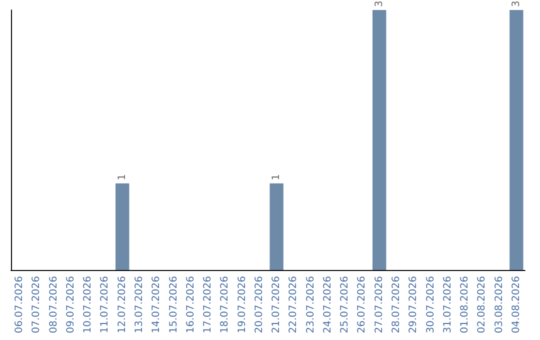  What do you see at coordinates (482, 305) in the screenshot?
I see `x-tick-label: 02.08.2026` at bounding box center [482, 305].